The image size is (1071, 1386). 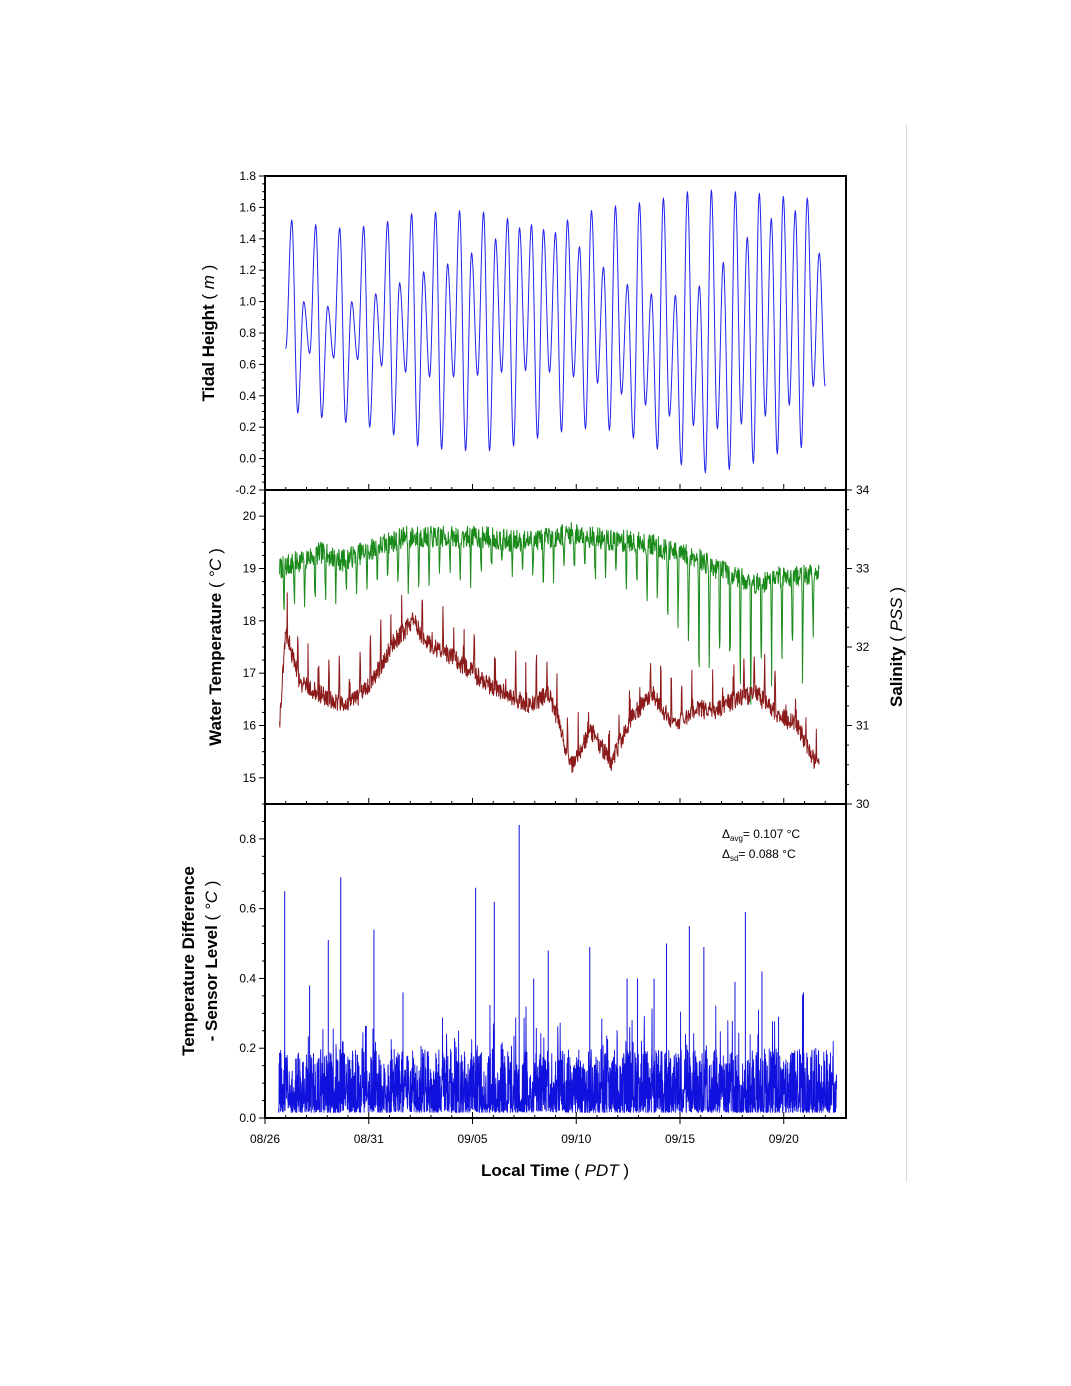 What do you see at coordinates (784, 1139) in the screenshot?
I see `x-tick-label: 09/20` at bounding box center [784, 1139].